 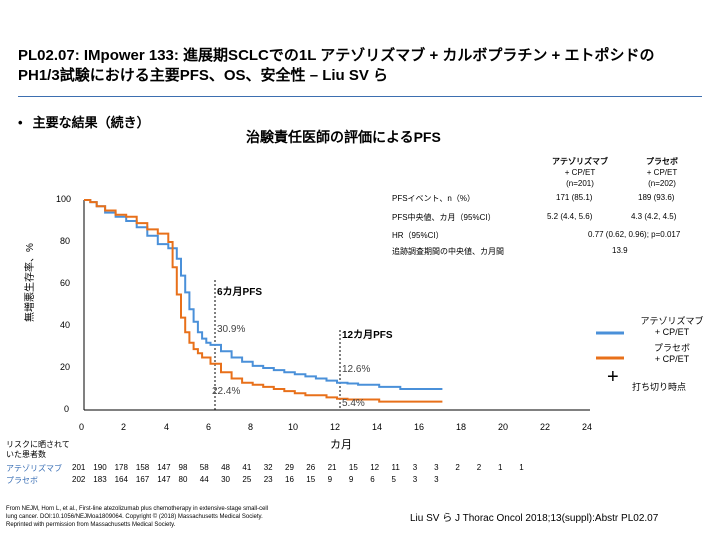 What do you see at coordinates (268, 479) in the screenshot?
I see `risk-count: 23` at bounding box center [268, 479].